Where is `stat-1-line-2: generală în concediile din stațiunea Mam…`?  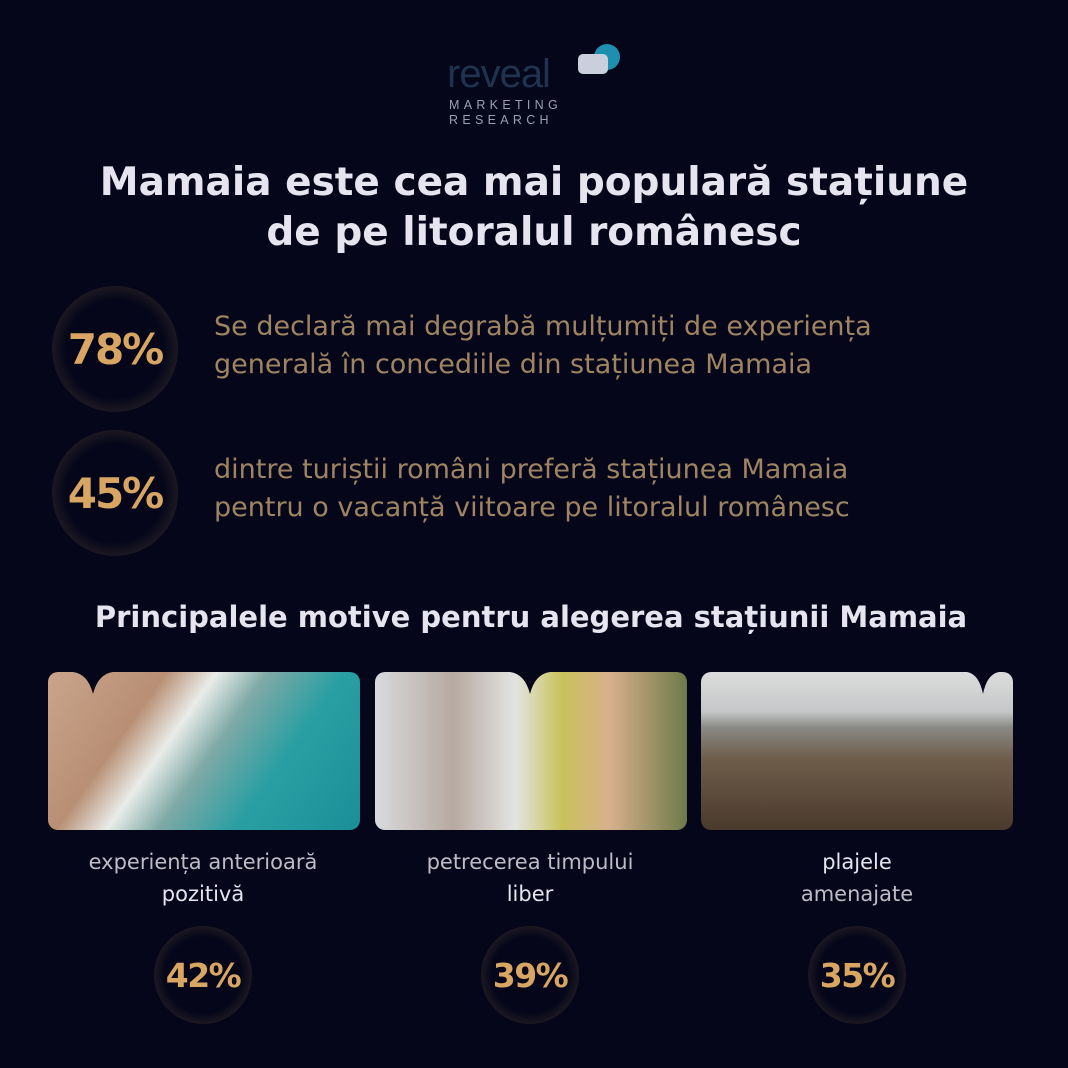
stat-1-line-2: generală în concediile din stațiunea Mam… is located at coordinates (513, 364).